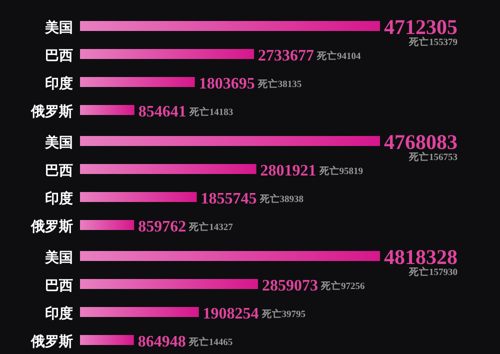  I want to click on text: 死亡156753, so click(433, 157).